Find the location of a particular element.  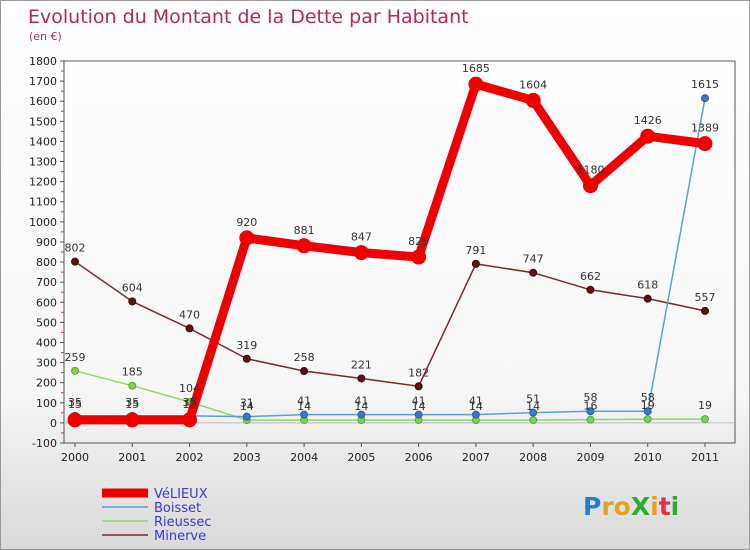

data-label-minerve: 221 is located at coordinates (361, 364).